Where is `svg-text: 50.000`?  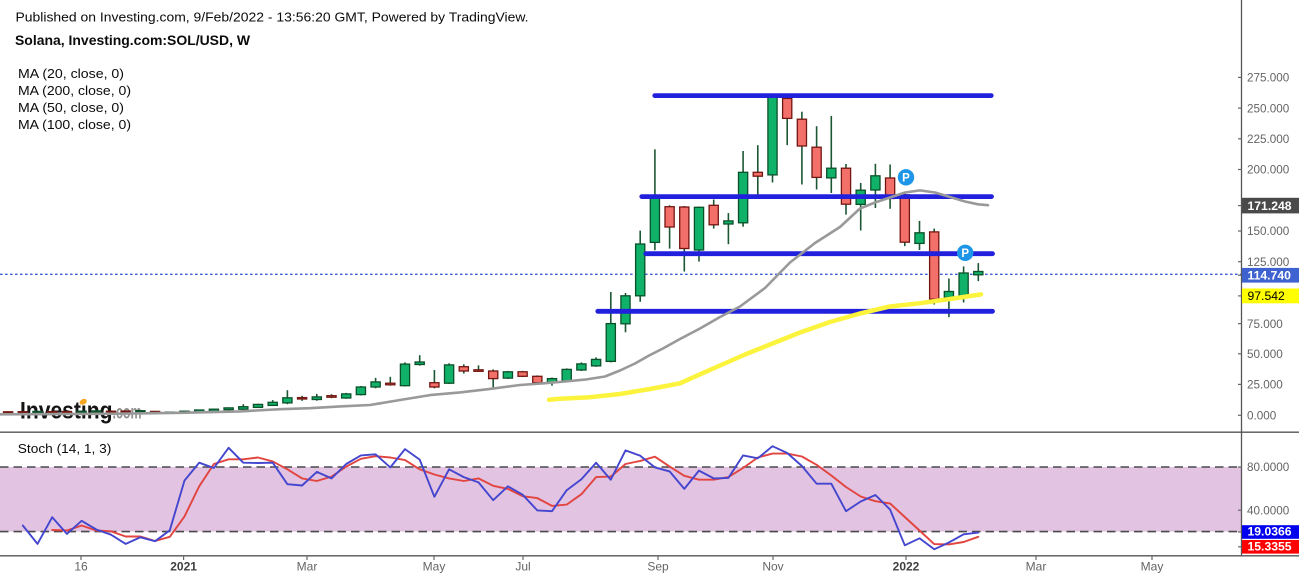 svg-text: 50.000 is located at coordinates (1265, 354).